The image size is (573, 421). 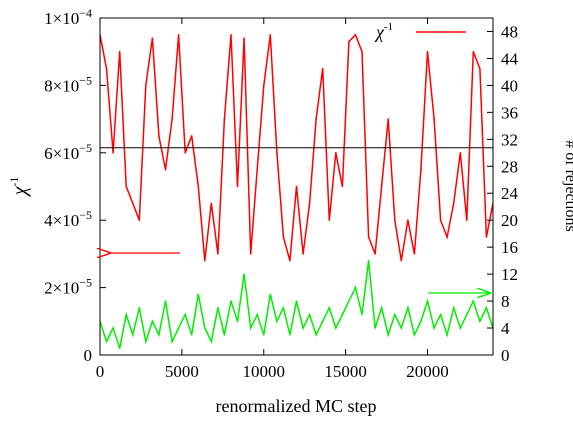 I want to click on y-right-tick-label: 44, so click(x=510, y=58).